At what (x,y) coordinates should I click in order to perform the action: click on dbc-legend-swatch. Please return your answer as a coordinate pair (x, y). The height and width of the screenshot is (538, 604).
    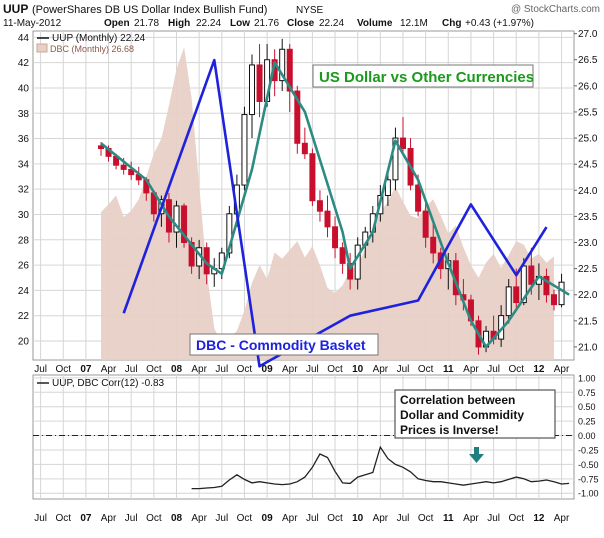
    Looking at the image, I should click on (42, 48).